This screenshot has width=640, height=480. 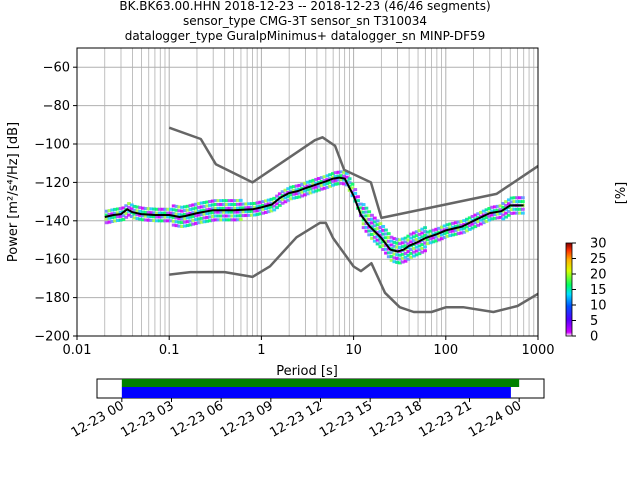 I want to click on colorbar-tick-label: 0, so click(x=594, y=337).